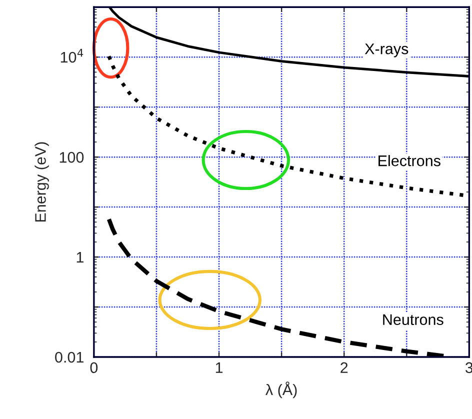  What do you see at coordinates (413, 320) in the screenshot?
I see `series-label: Neutrons` at bounding box center [413, 320].